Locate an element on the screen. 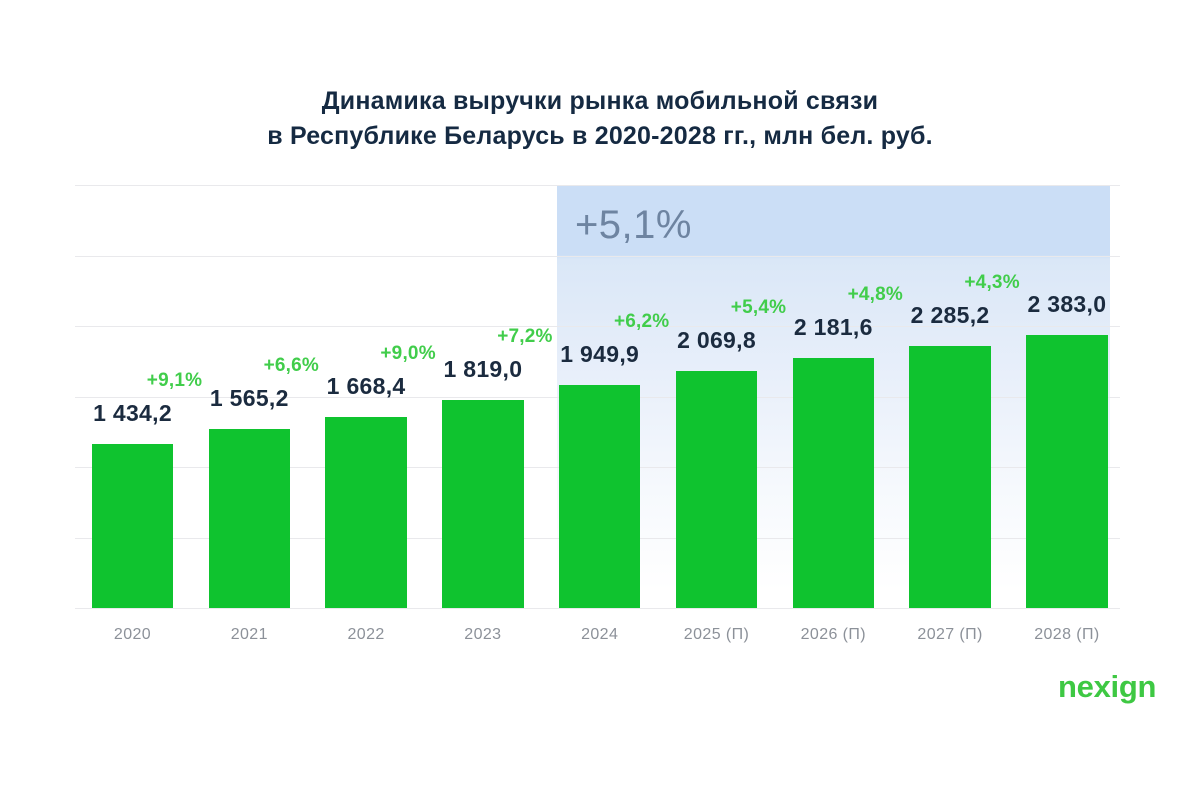 The image size is (1200, 800). growth-label-2023: +7,2% is located at coordinates (525, 336).